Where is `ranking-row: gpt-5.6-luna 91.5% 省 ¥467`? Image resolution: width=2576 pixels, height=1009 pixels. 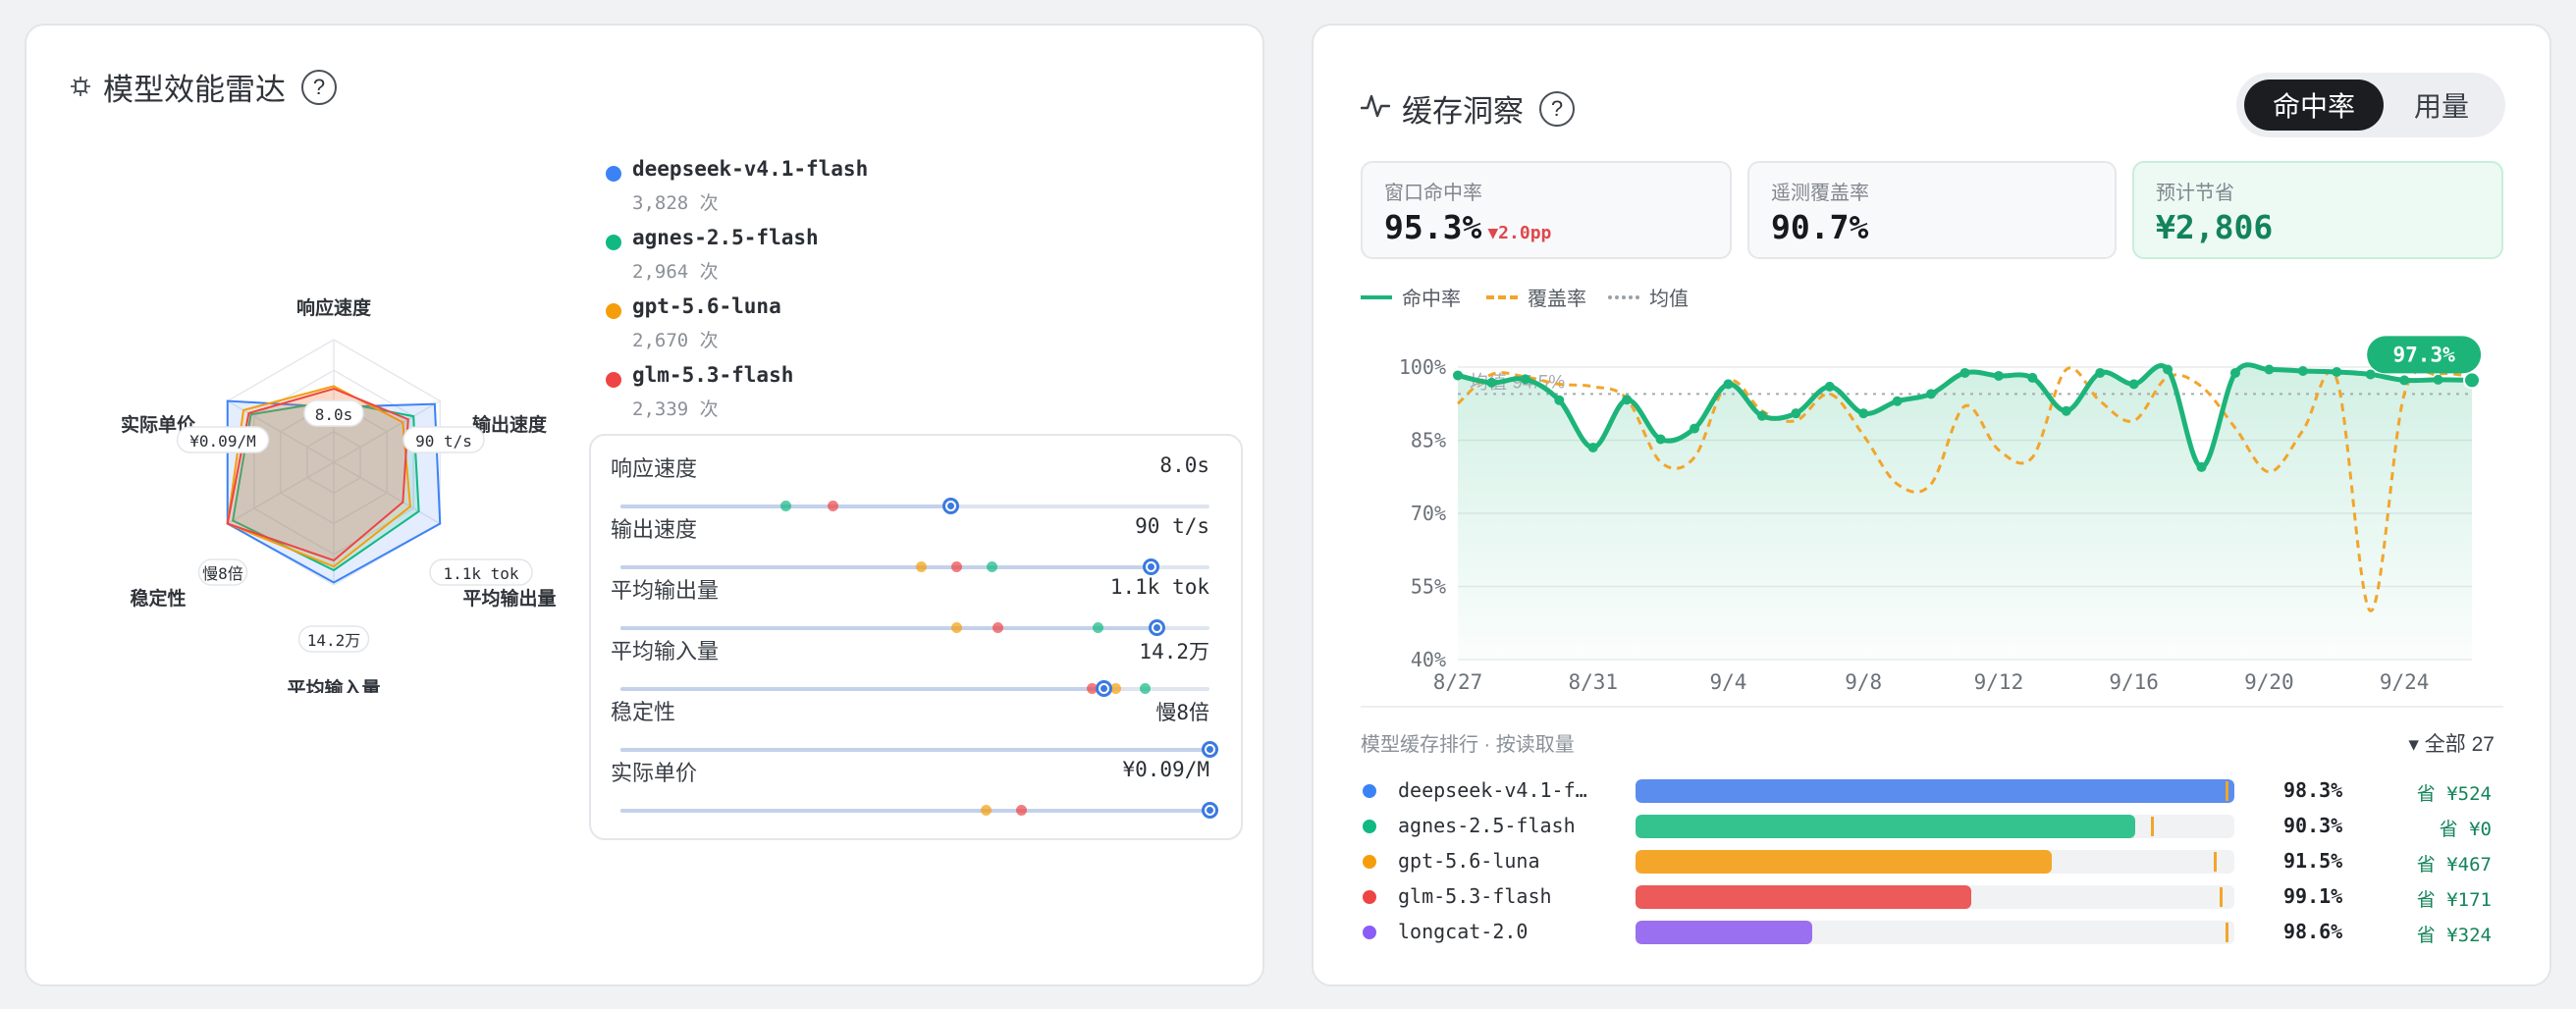
ranking-row: gpt-5.6-luna 91.5% 省 ¥467 is located at coordinates (1927, 862).